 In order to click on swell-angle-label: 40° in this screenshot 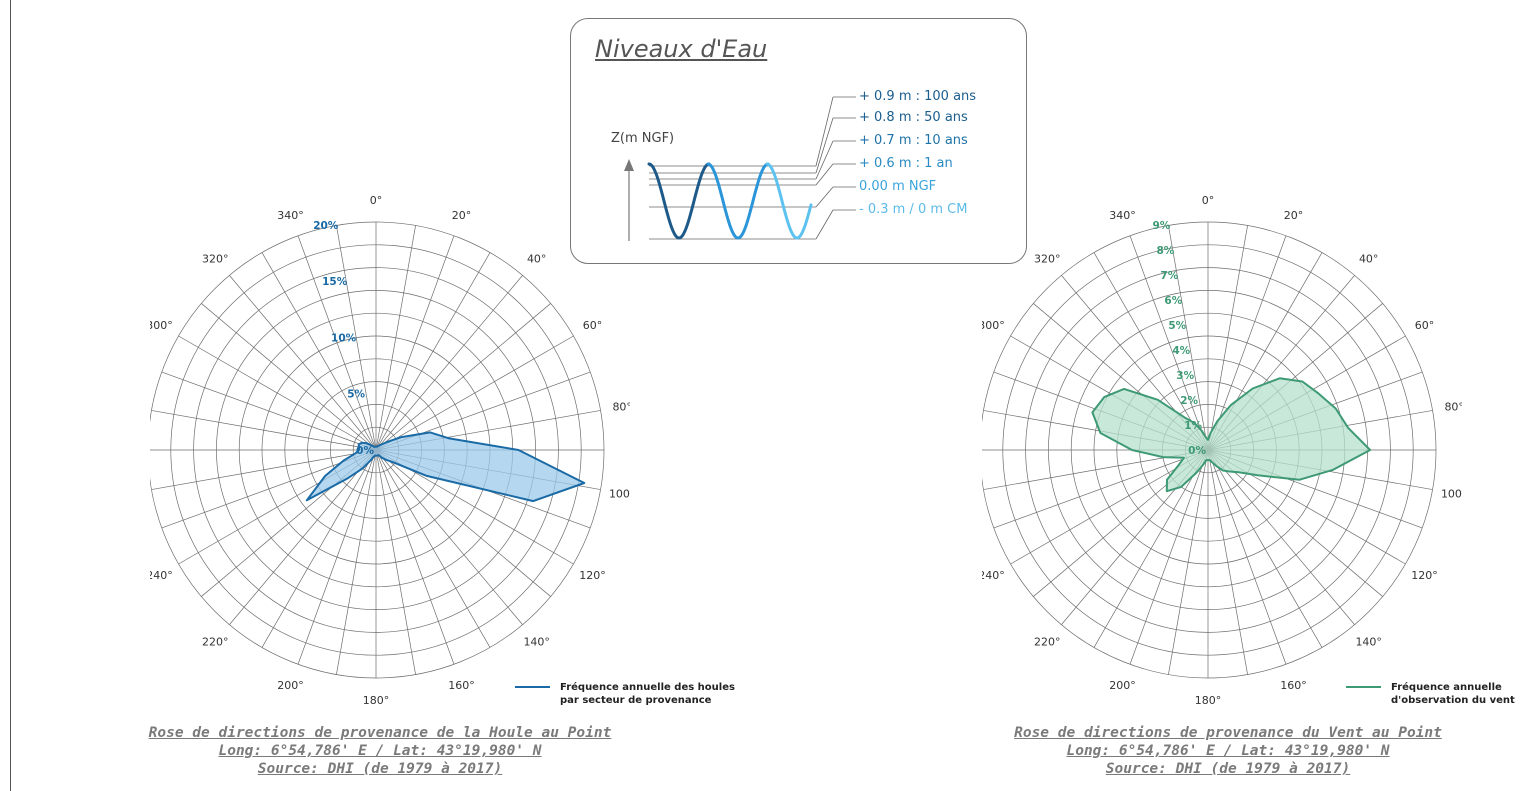, I will do `click(537, 258)`.